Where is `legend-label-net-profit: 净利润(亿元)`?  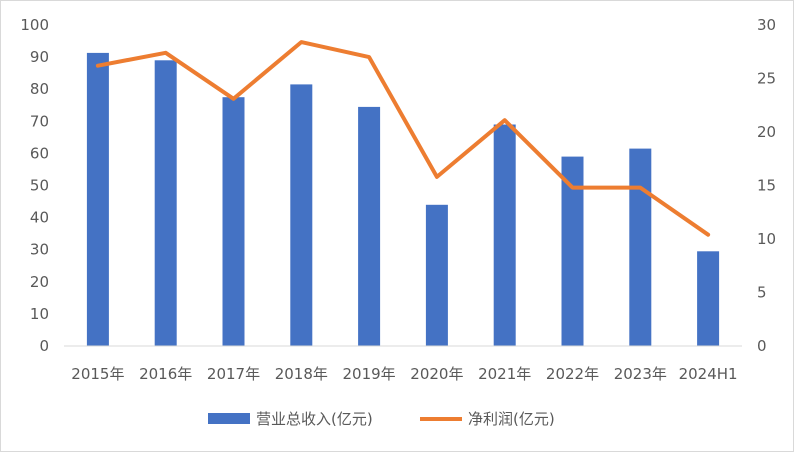
legend-label-net-profit: 净利润(亿元) is located at coordinates (511, 419).